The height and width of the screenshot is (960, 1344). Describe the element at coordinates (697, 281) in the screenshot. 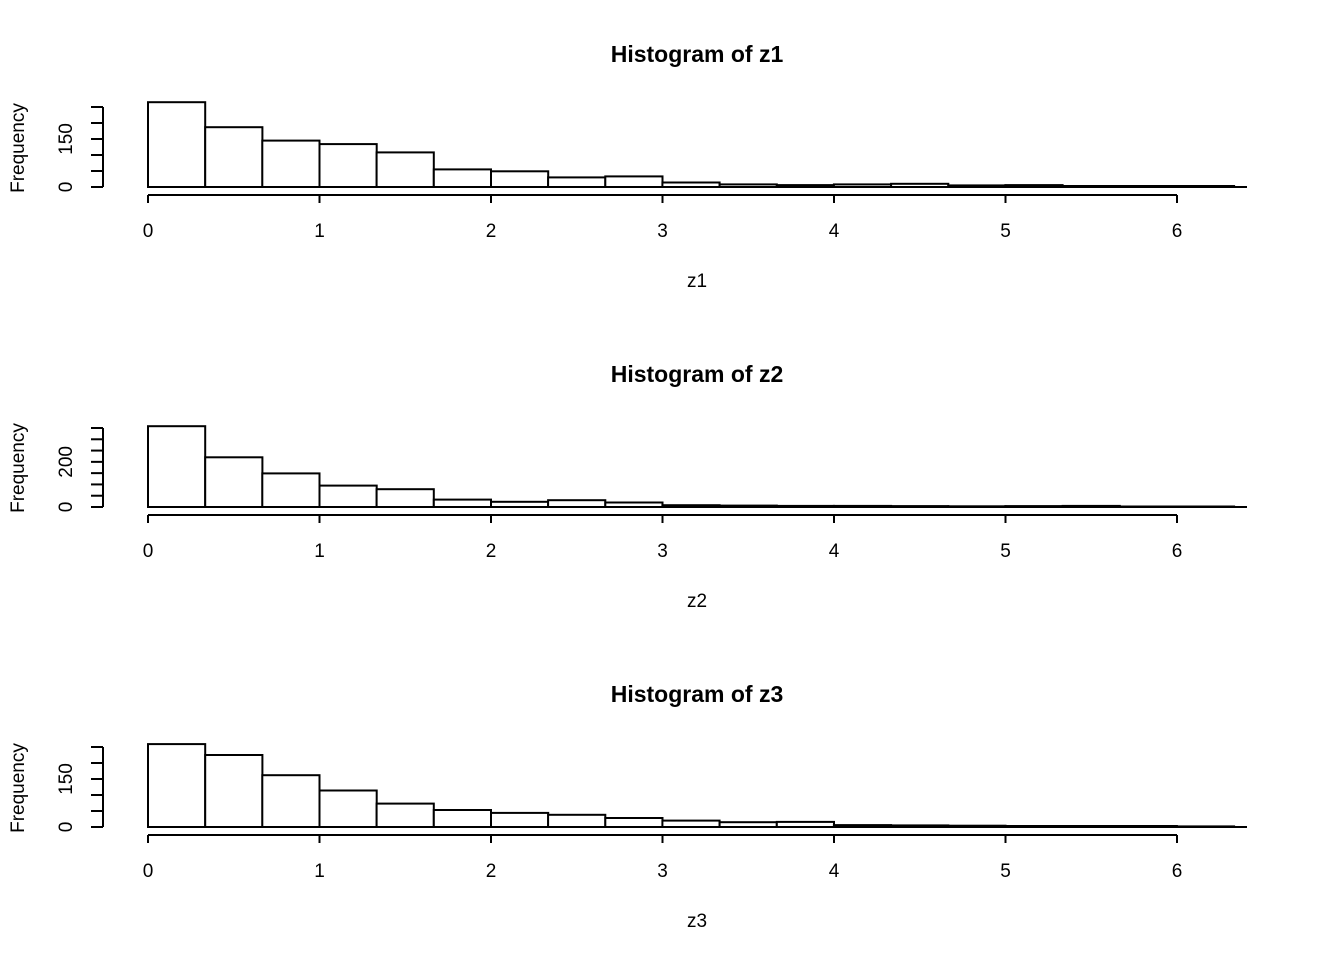

I see `panel-z1-x-axis-label: z1` at that location.